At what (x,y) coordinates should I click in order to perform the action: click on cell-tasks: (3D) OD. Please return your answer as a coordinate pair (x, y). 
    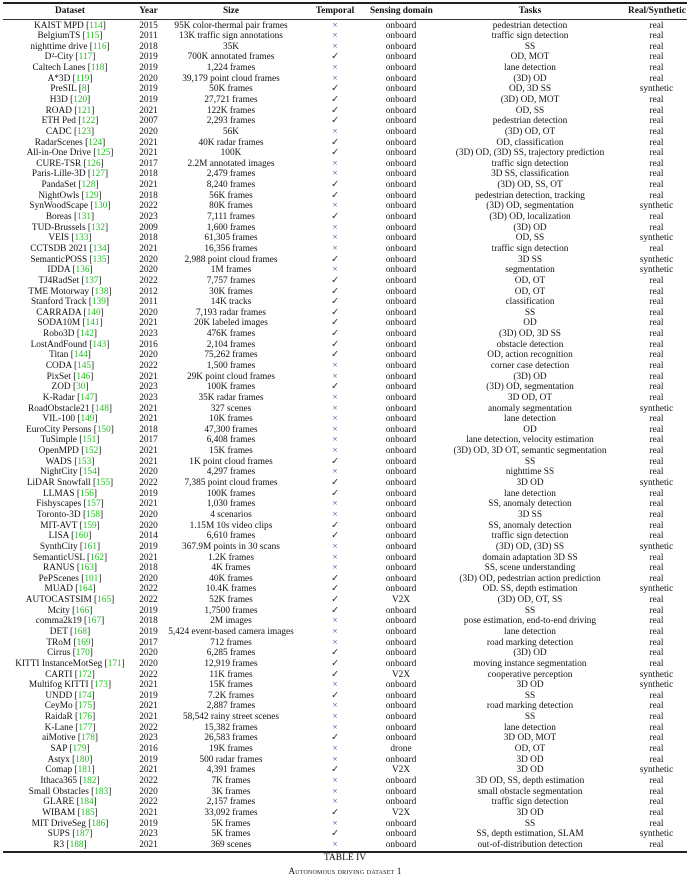
    Looking at the image, I should click on (530, 653).